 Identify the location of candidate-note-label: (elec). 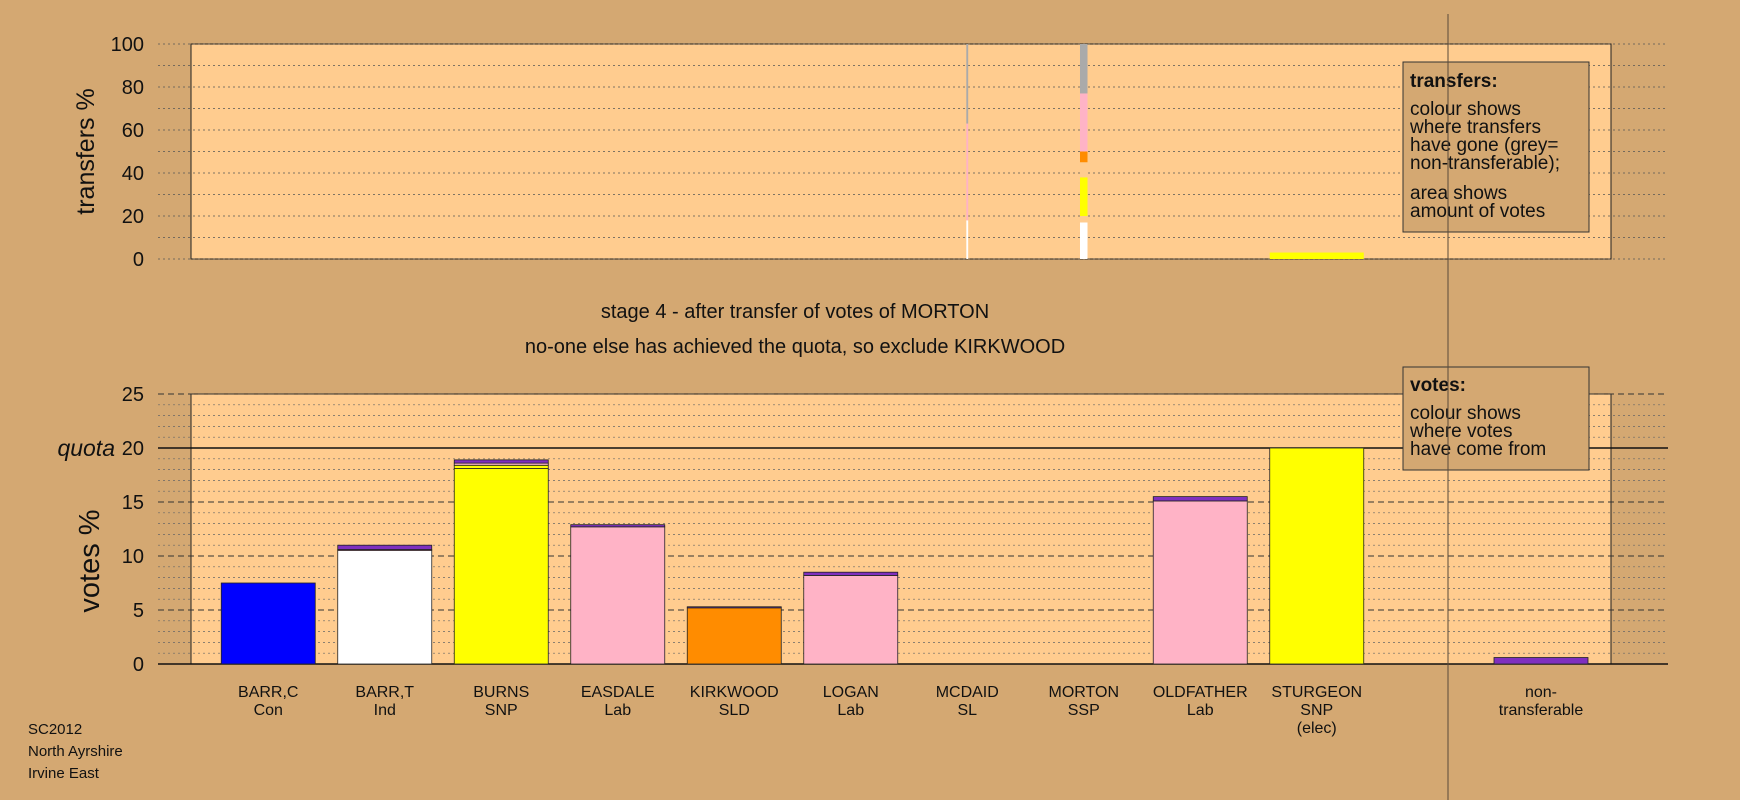
(1317, 728).